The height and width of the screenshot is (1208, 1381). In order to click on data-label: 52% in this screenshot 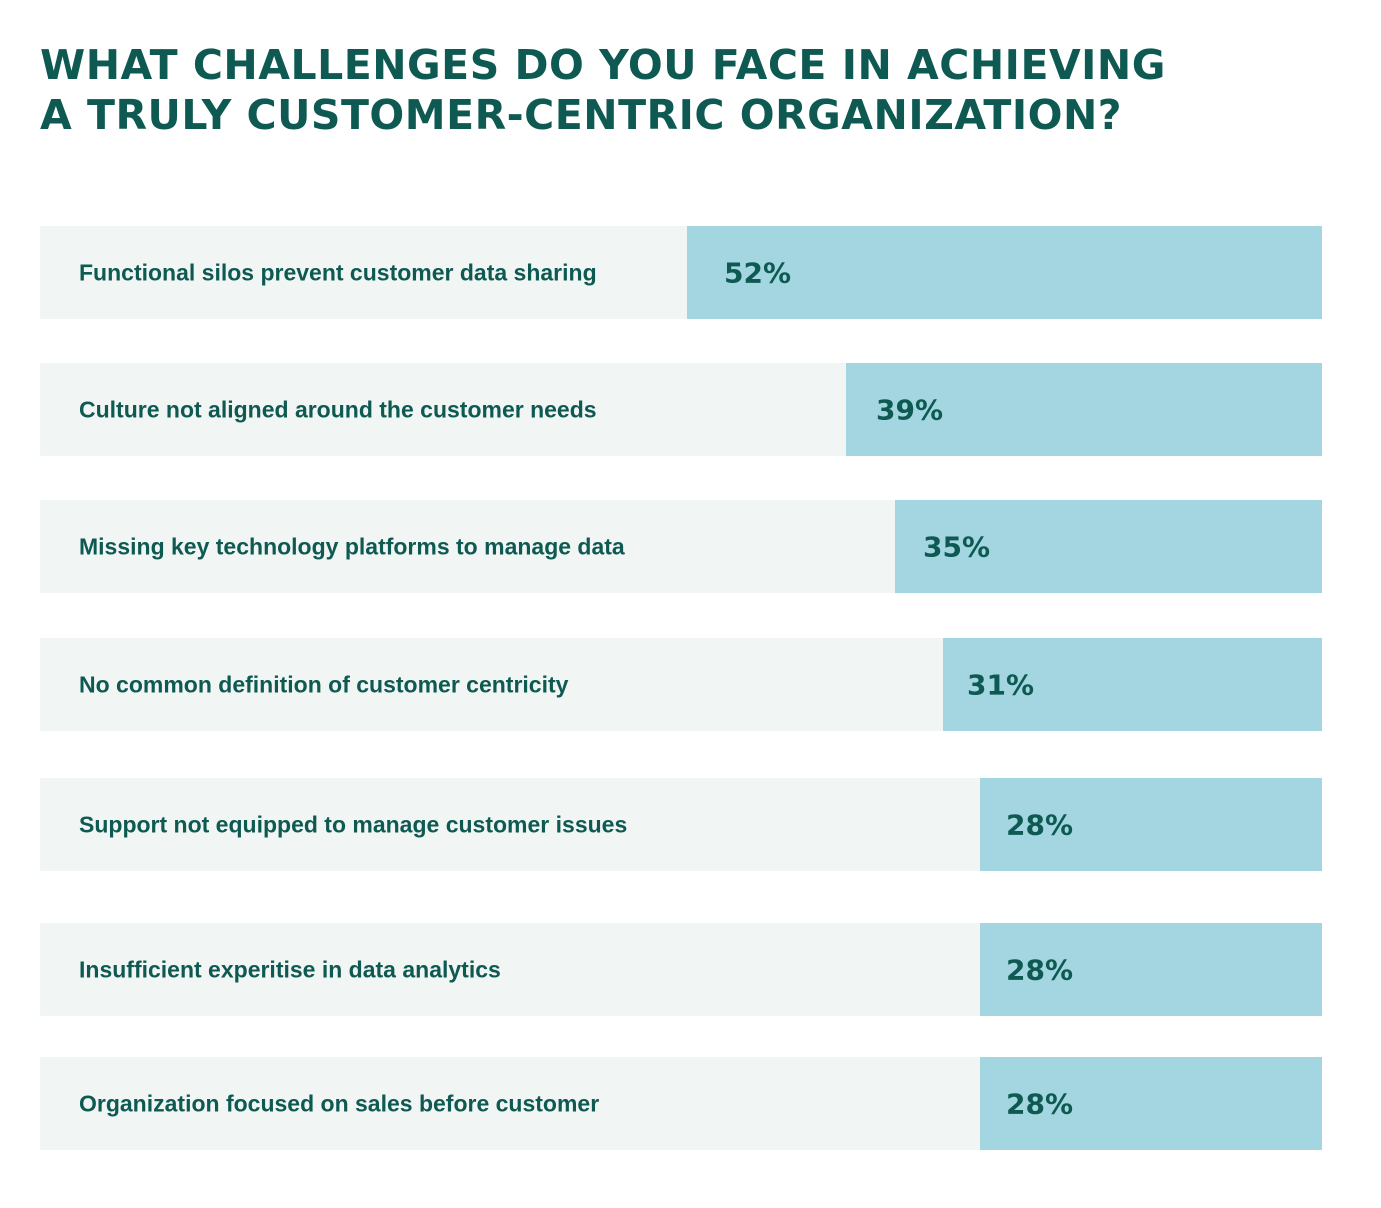, I will do `click(758, 272)`.